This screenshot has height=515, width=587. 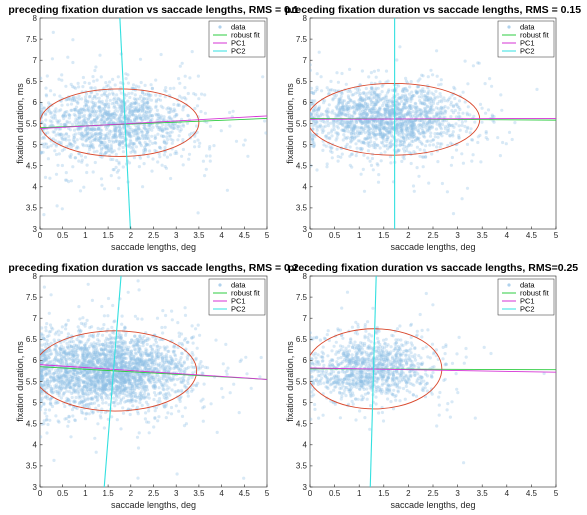 What do you see at coordinates (527, 51) in the screenshot?
I see `legend-entry: PC2` at bounding box center [527, 51].